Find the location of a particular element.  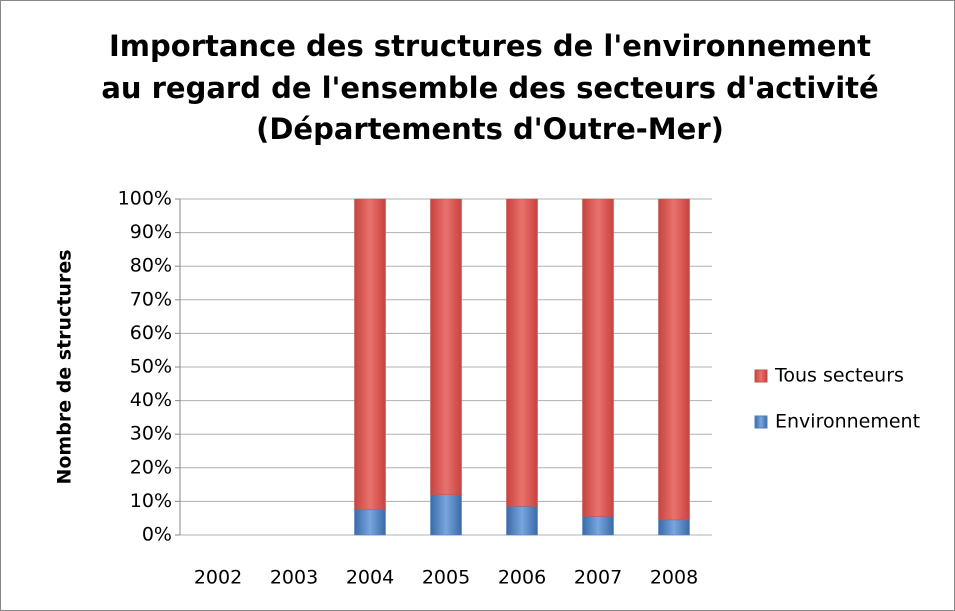

x-tick-label: 2003 is located at coordinates (294, 578).